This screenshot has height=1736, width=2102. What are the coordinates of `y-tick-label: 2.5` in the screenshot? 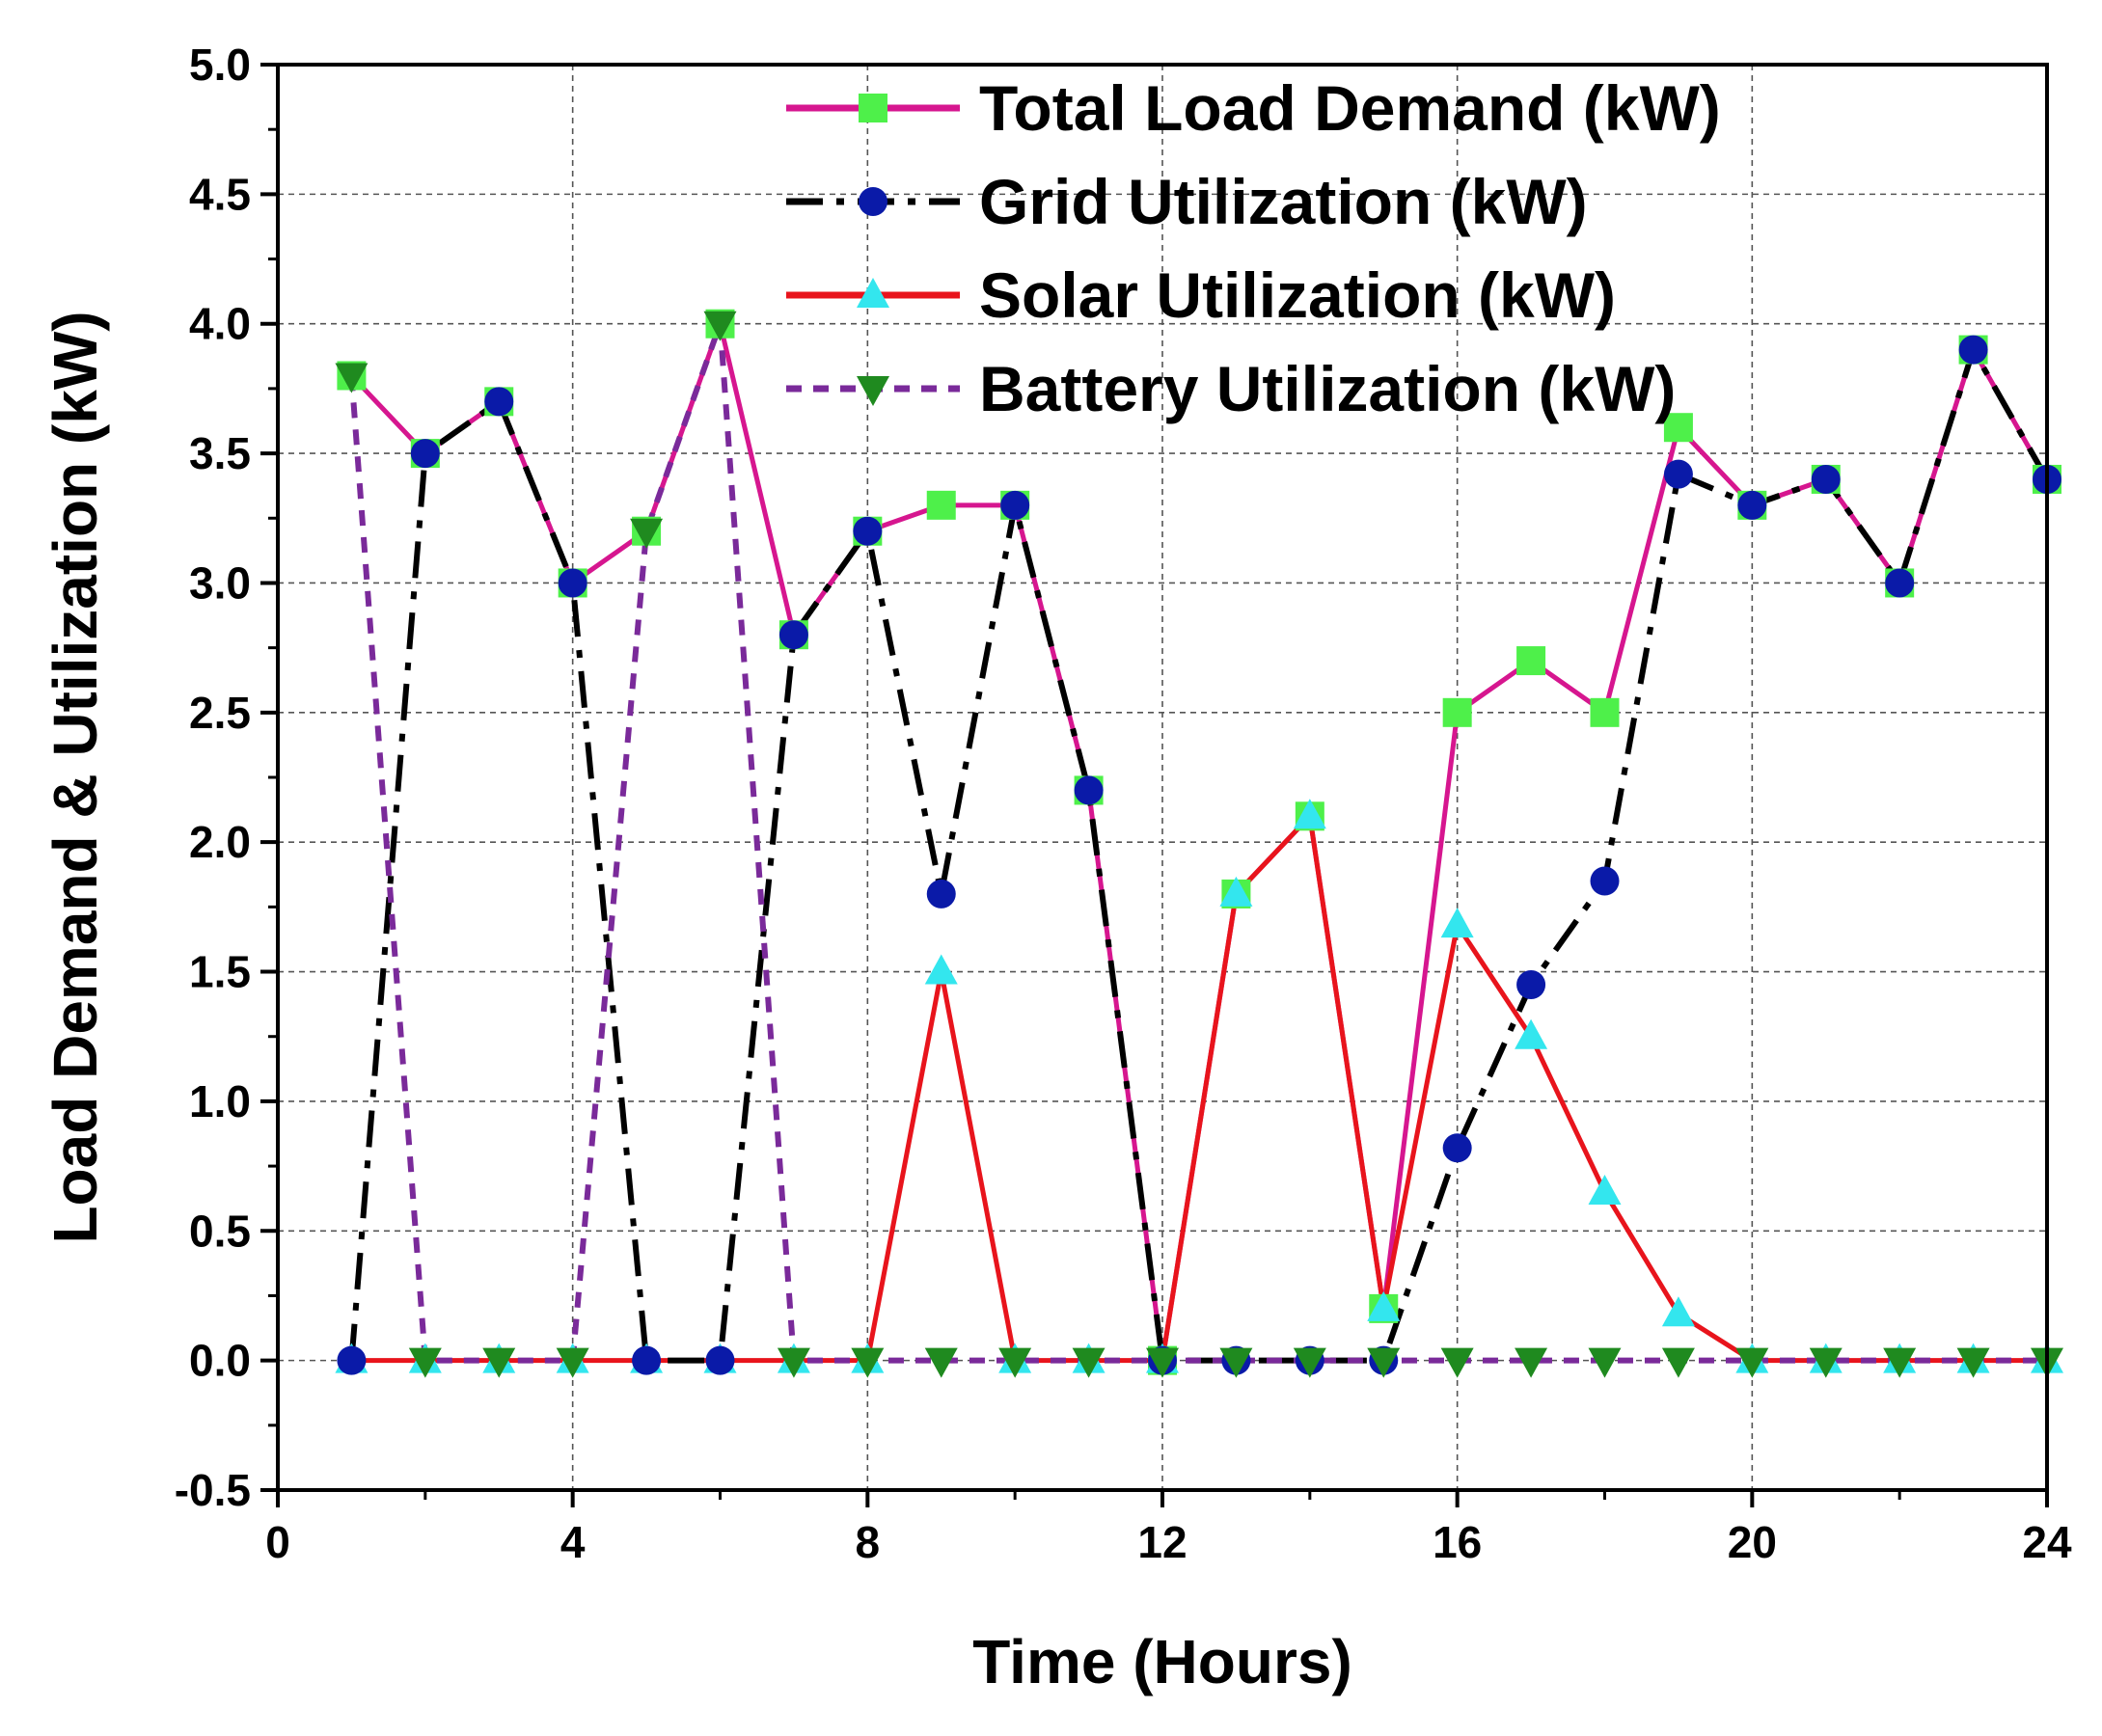 It's located at (220, 713).